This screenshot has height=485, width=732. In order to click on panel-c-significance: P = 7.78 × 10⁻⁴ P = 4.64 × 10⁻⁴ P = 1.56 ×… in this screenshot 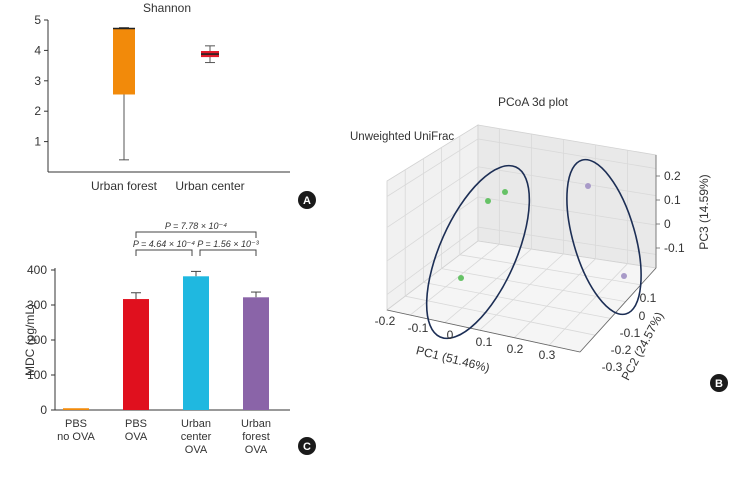, I will do `click(196, 238)`.